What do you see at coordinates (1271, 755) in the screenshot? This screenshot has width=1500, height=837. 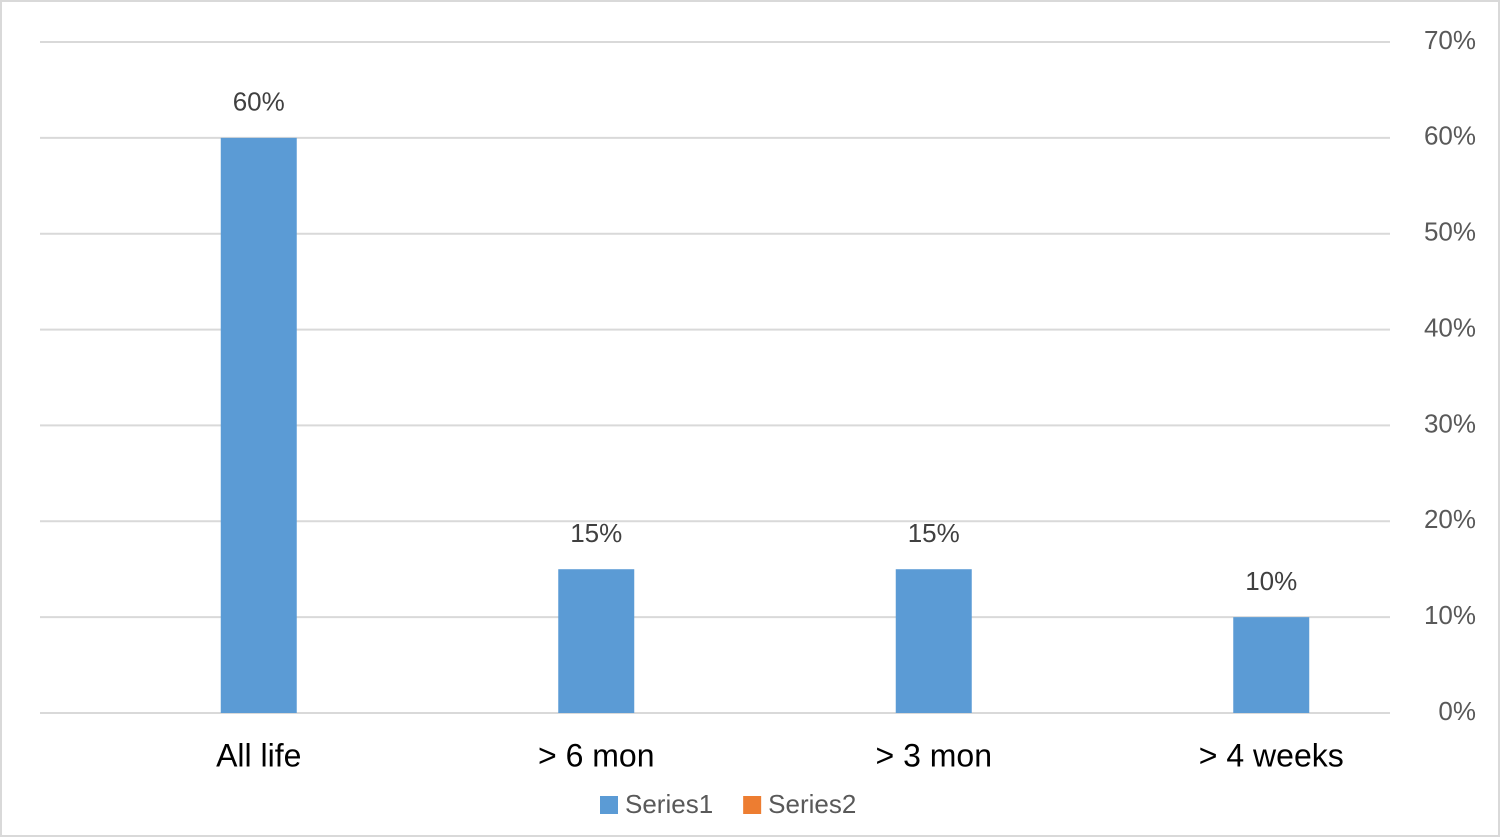 I see `x-tick-label: > 4 weeks` at bounding box center [1271, 755].